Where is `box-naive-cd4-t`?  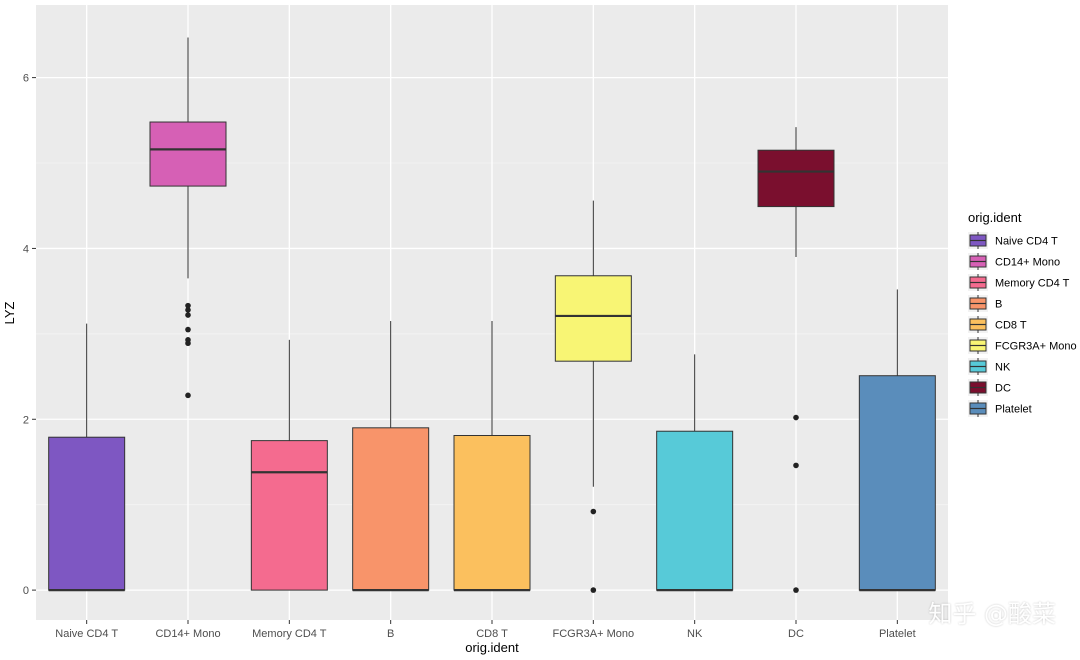
box-naive-cd4-t is located at coordinates (87, 457).